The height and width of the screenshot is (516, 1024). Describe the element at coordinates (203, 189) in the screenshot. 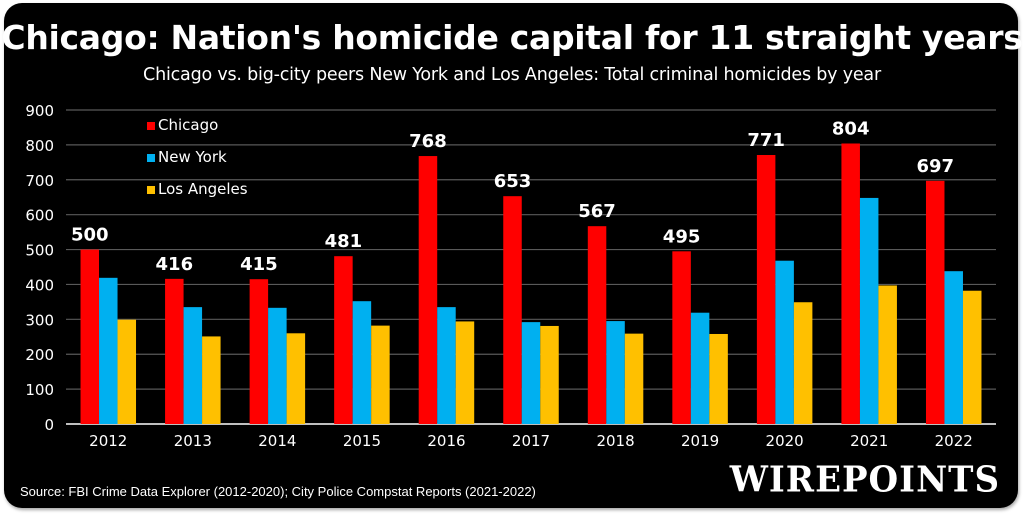

I see `legend-label-los-angeles: Los Angeles` at that location.